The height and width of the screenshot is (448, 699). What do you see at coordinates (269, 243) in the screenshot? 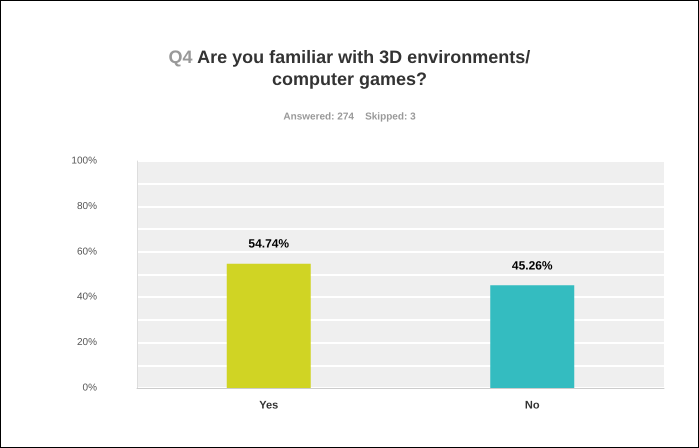
I see `data-label: 54.74%` at bounding box center [269, 243].